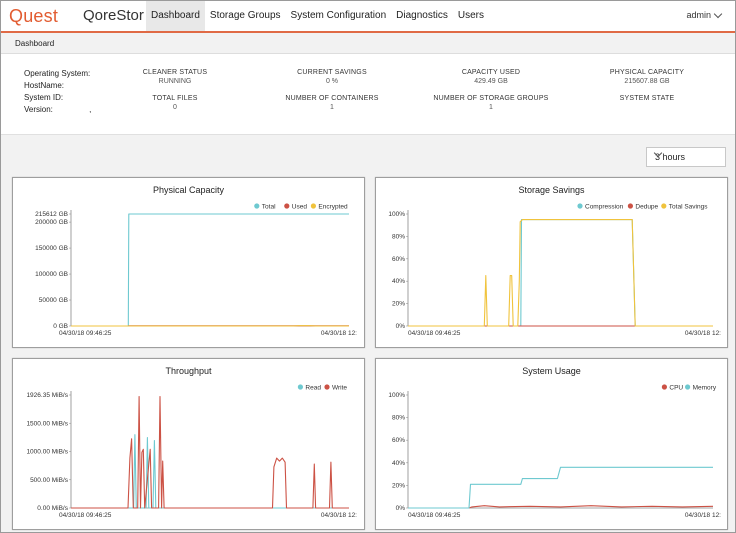 This screenshot has height=533, width=736. I want to click on stat-number-of-storage-groups: NUMBER OF STORAGE GROUPS 1, so click(491, 103).